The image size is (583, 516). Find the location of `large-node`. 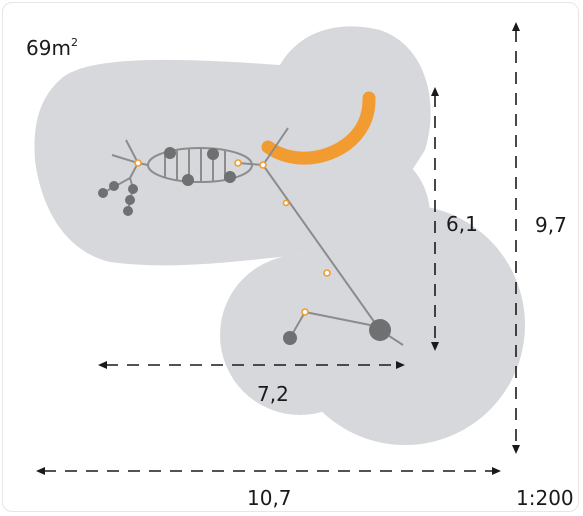

large-node is located at coordinates (380, 330).